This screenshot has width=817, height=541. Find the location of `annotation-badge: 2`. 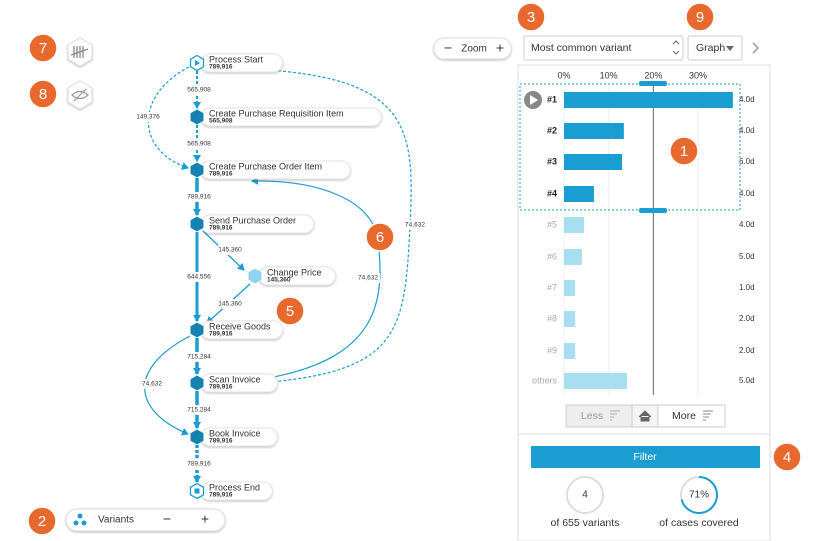

annotation-badge: 2 is located at coordinates (42, 521).